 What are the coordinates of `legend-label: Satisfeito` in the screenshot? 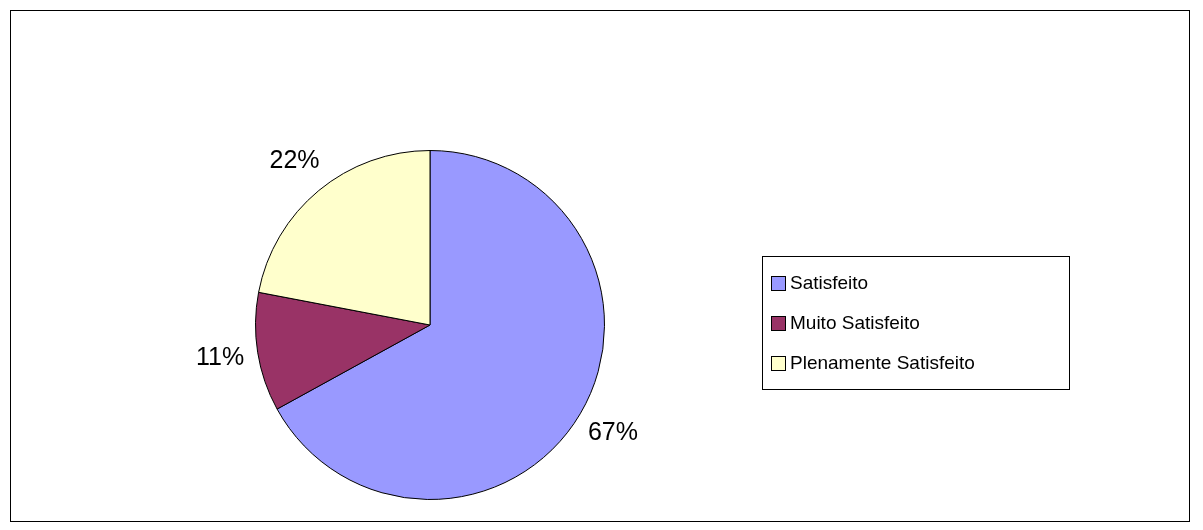 It's located at (829, 283).